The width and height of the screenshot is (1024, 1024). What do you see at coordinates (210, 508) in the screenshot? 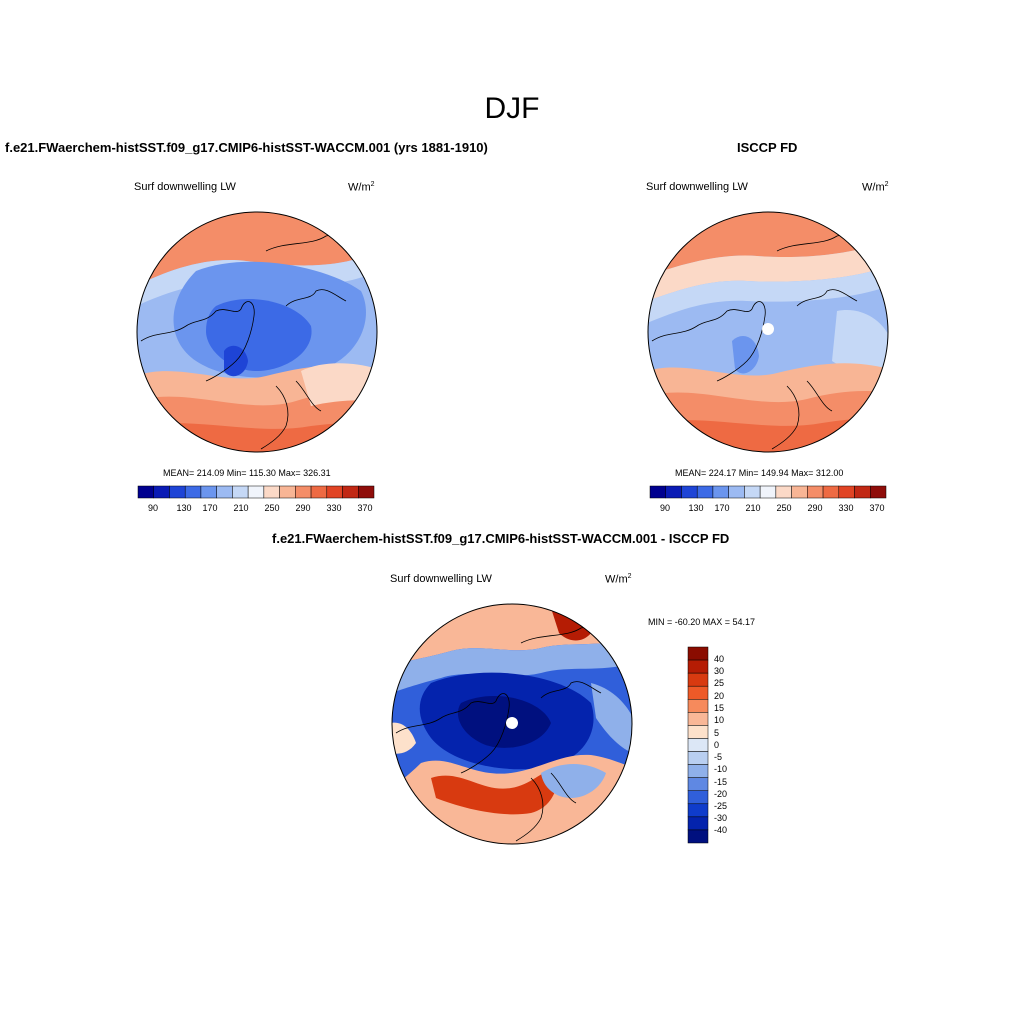
I see `model-cbar-tick: 170` at bounding box center [210, 508].